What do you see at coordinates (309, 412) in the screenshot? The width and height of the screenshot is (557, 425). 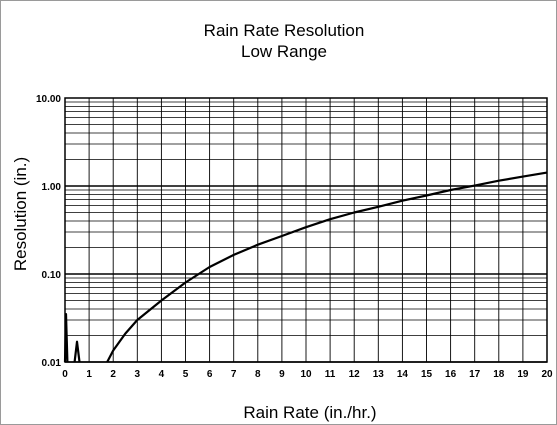 I see `x-axis-label: Rain Rate (in./hr.)` at bounding box center [309, 412].